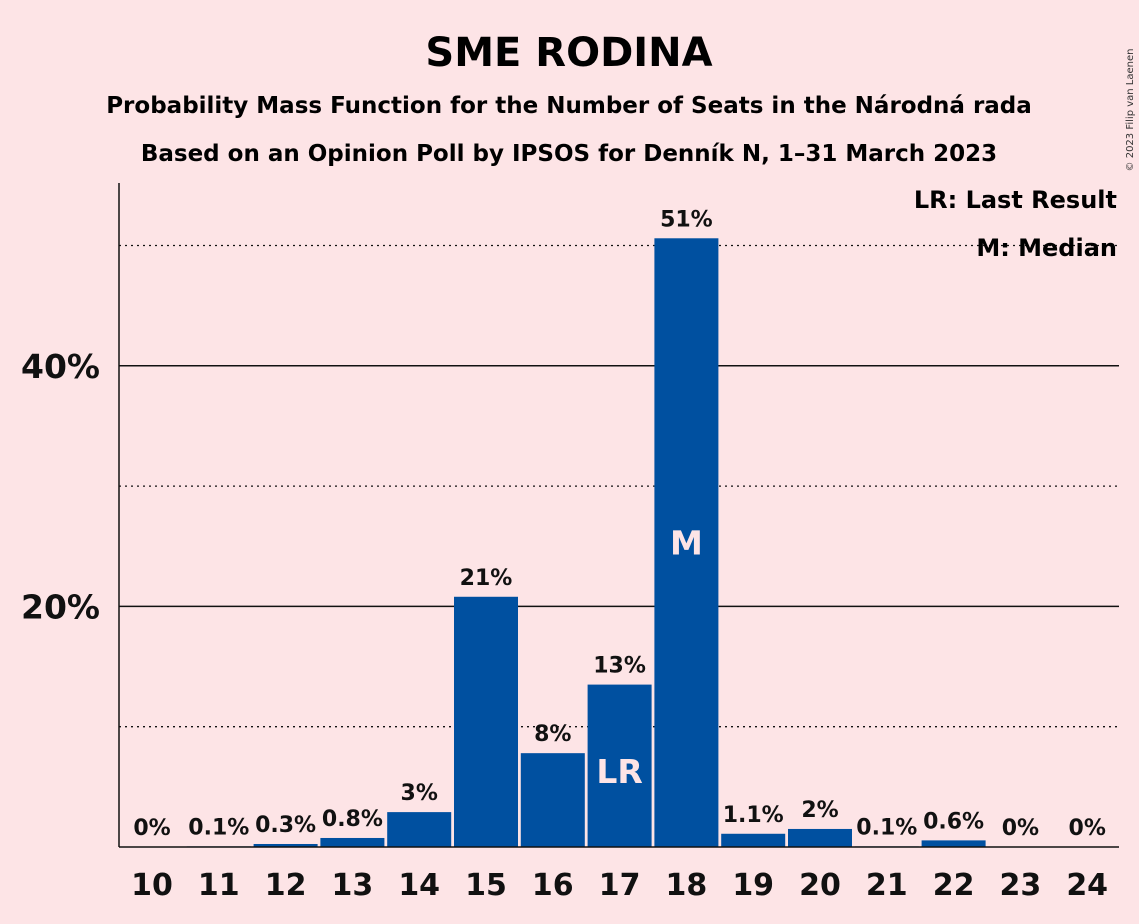  Describe the element at coordinates (419, 793) in the screenshot. I see `data-label-14: 3%` at that location.